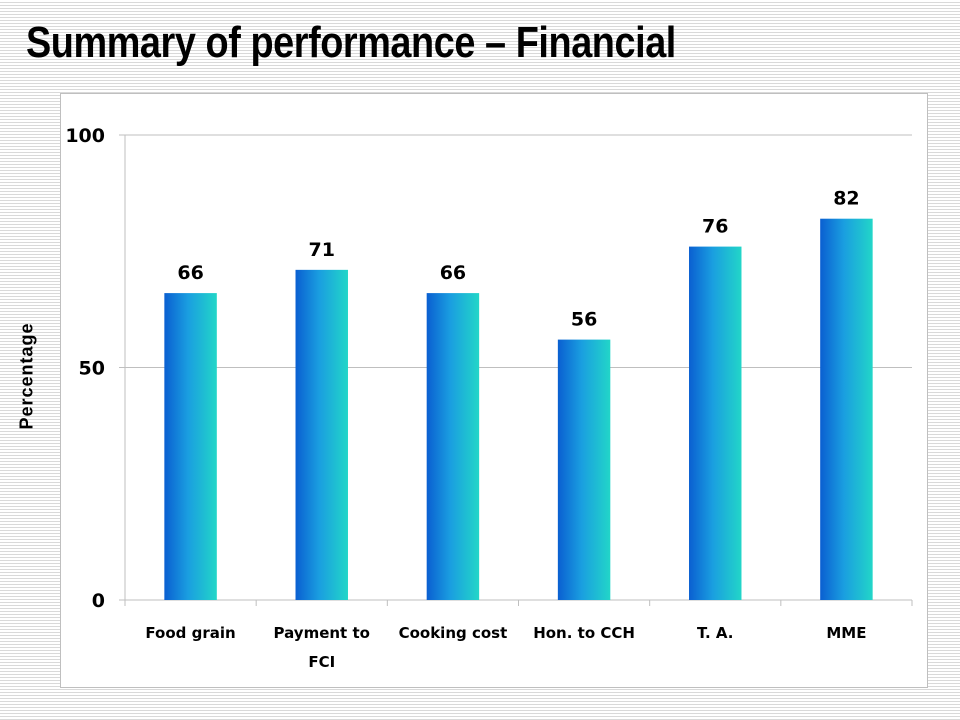  Describe the element at coordinates (715, 633) in the screenshot. I see `category-label: T. A.` at that location.